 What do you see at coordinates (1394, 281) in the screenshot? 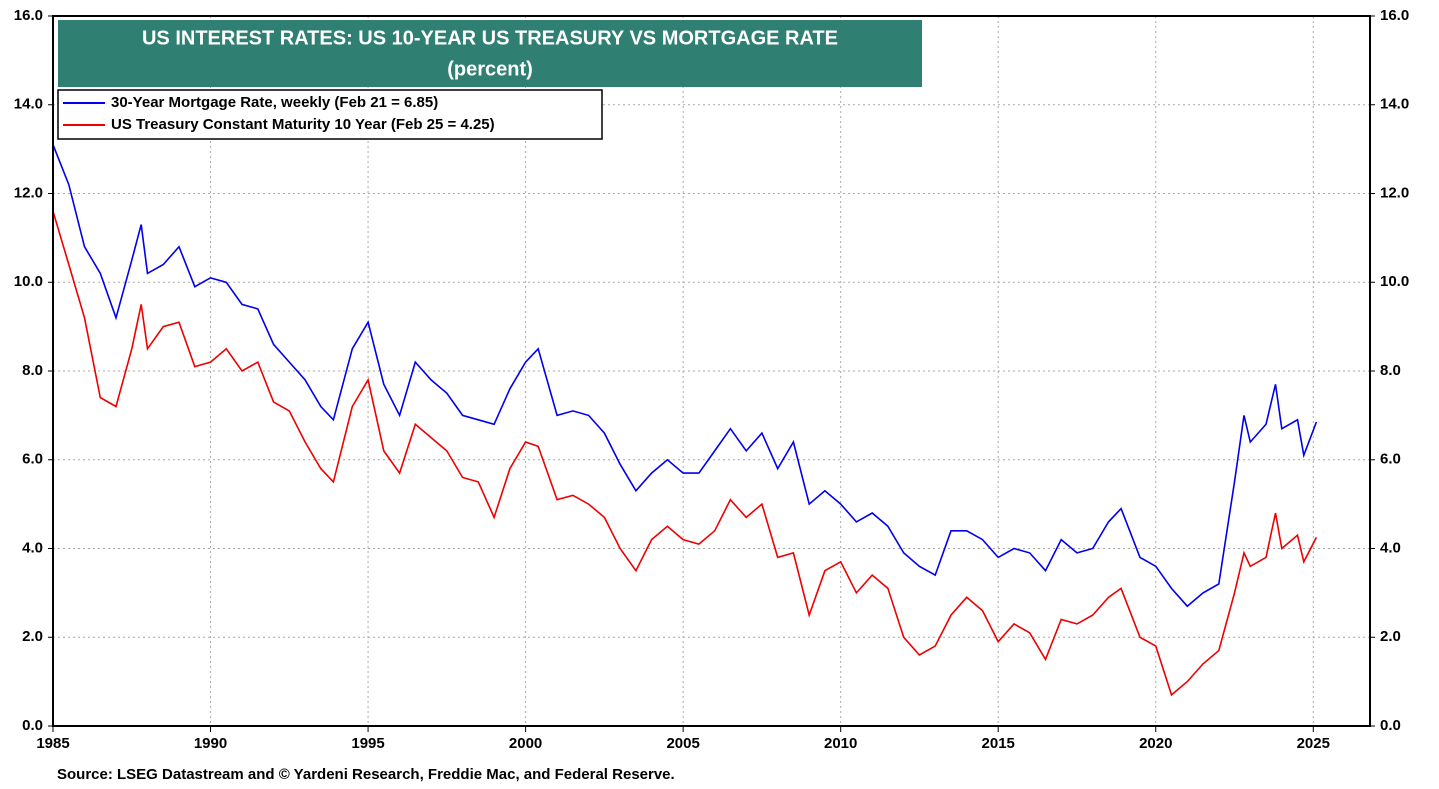
I see `y2-tick-label: 10.0` at bounding box center [1394, 281].